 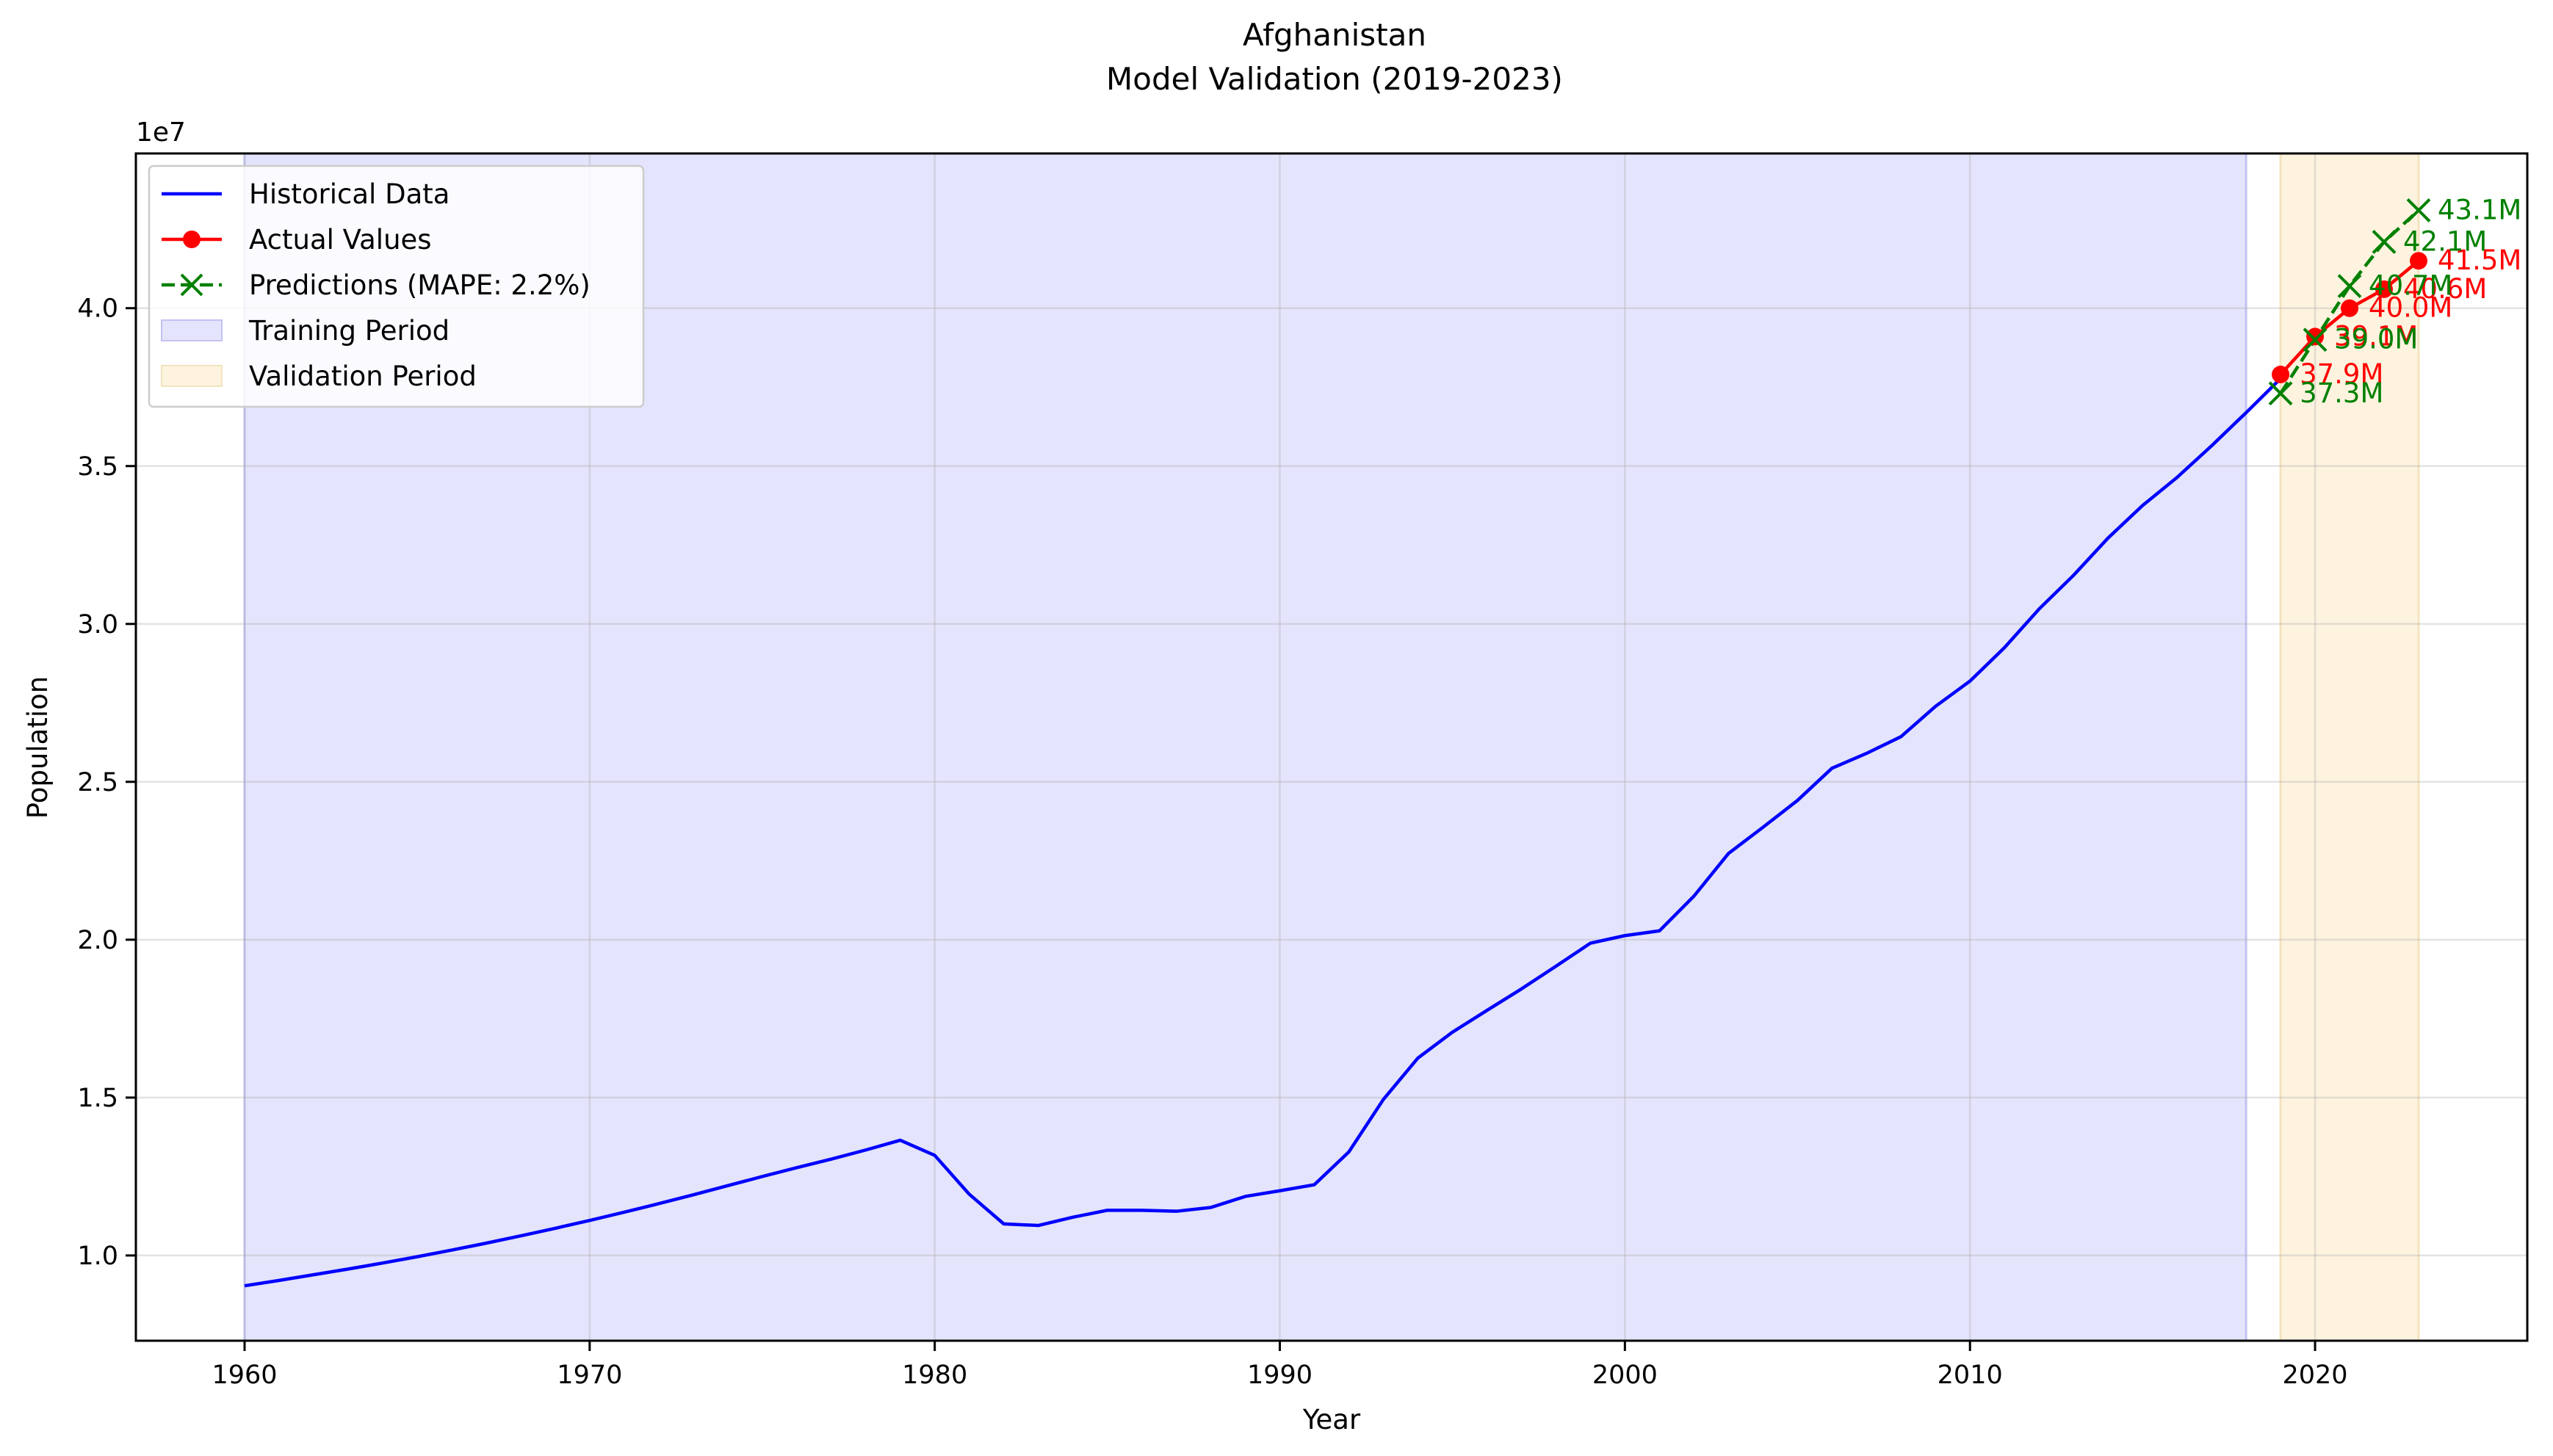 What do you see at coordinates (1334, 35) in the screenshot?
I see `chart-title: Afghanistan` at bounding box center [1334, 35].